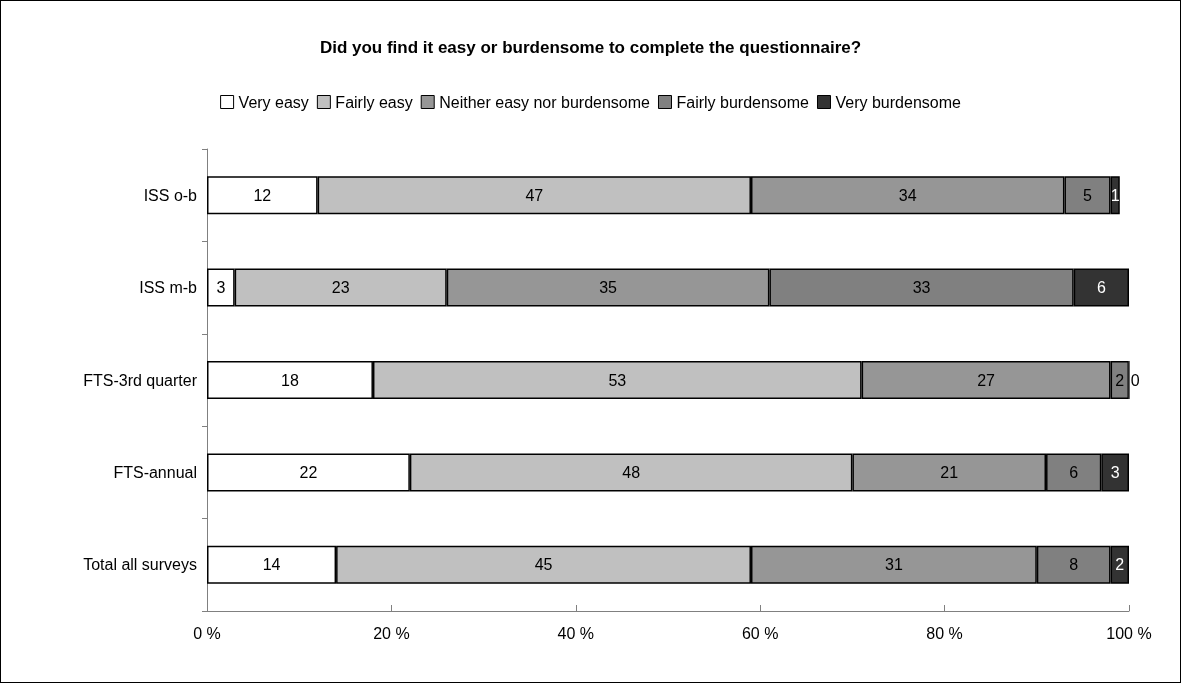 The width and height of the screenshot is (1181, 683). What do you see at coordinates (608, 288) in the screenshot?
I see `data-label: 35` at bounding box center [608, 288].